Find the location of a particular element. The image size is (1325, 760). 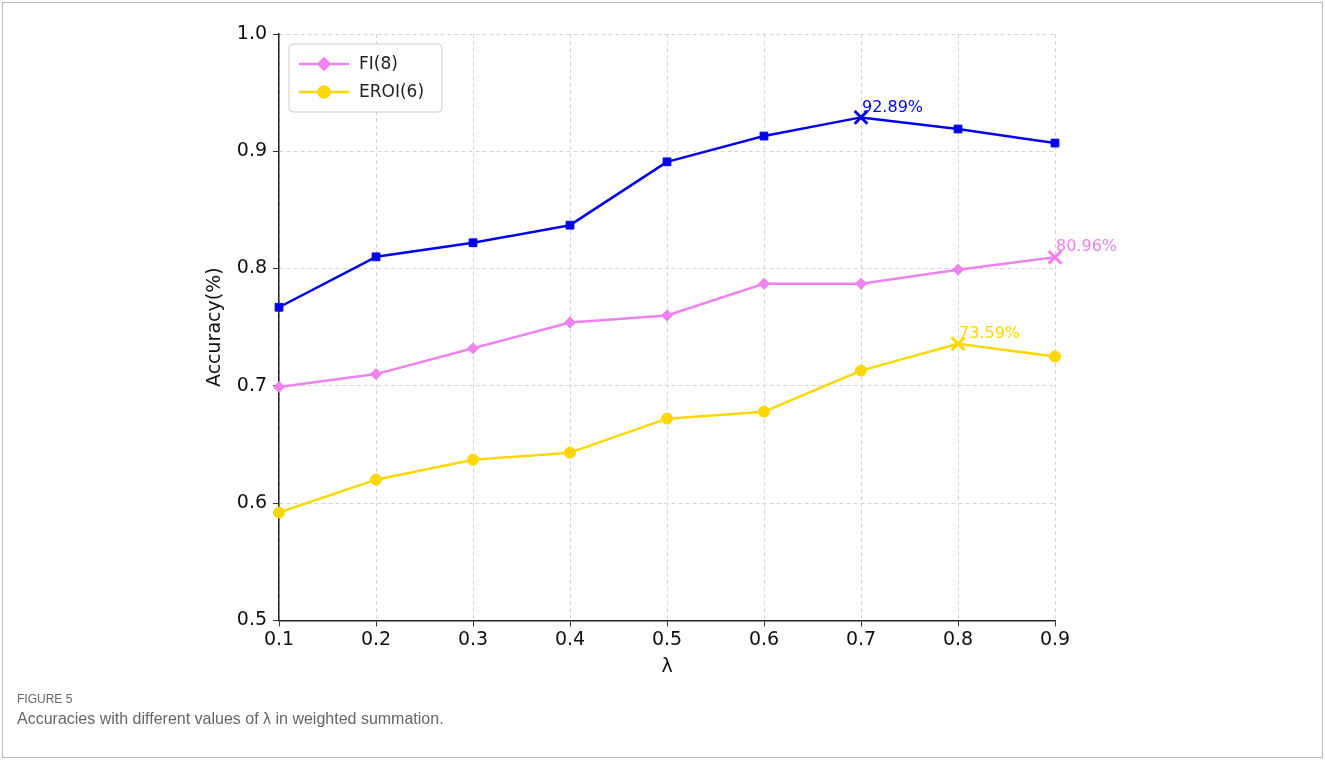

x-tick-label: 0.7 is located at coordinates (861, 637).